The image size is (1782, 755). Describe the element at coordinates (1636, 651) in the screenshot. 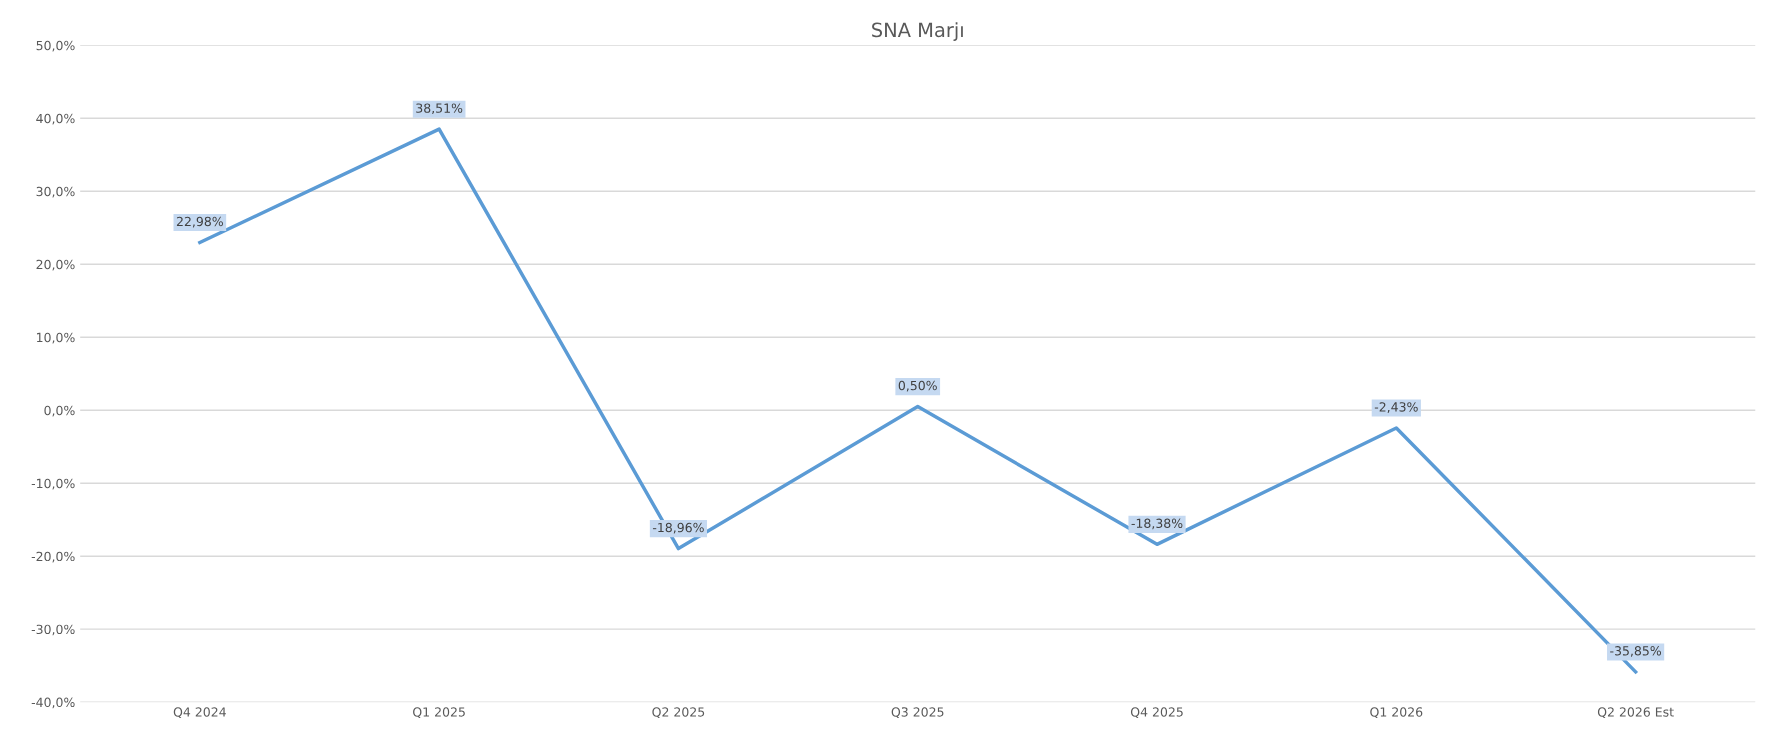

I see `data-label: -35,85%` at that location.